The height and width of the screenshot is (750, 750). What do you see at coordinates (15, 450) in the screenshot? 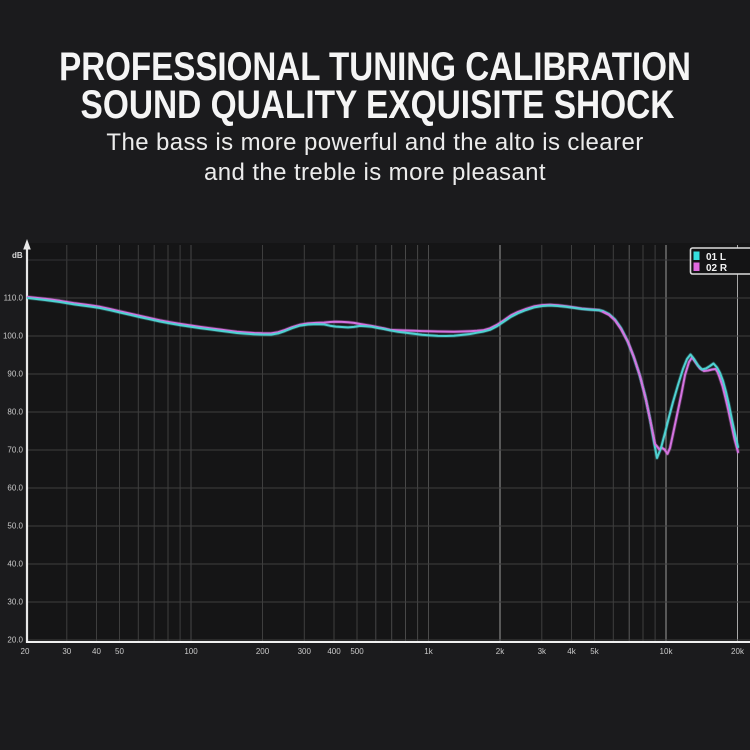
I see `svg-text: 70.0` at bounding box center [15, 450].